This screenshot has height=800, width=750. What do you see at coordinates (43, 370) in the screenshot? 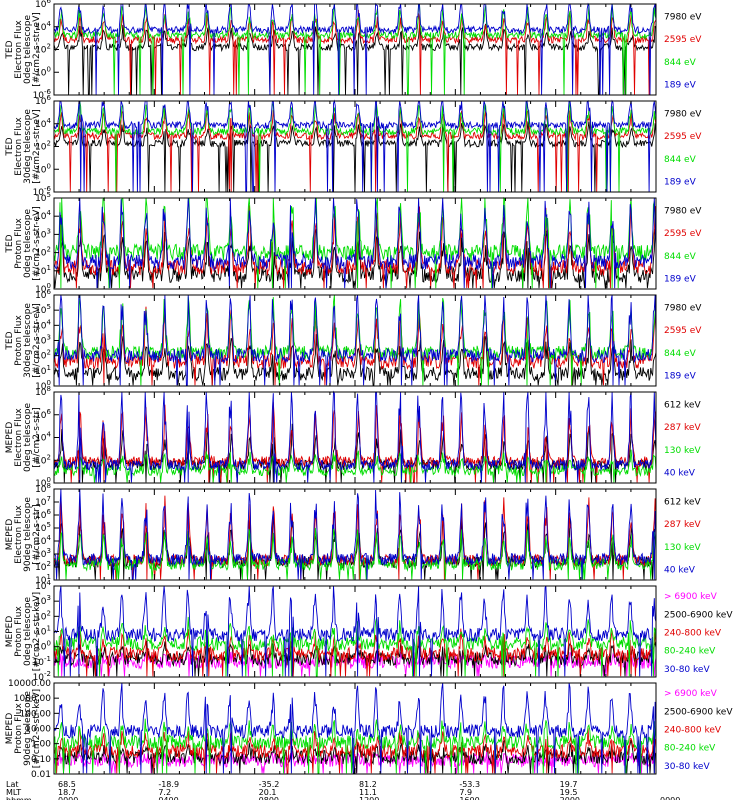
I see `panel-4-ytick-label: 10¹` at bounding box center [43, 370].